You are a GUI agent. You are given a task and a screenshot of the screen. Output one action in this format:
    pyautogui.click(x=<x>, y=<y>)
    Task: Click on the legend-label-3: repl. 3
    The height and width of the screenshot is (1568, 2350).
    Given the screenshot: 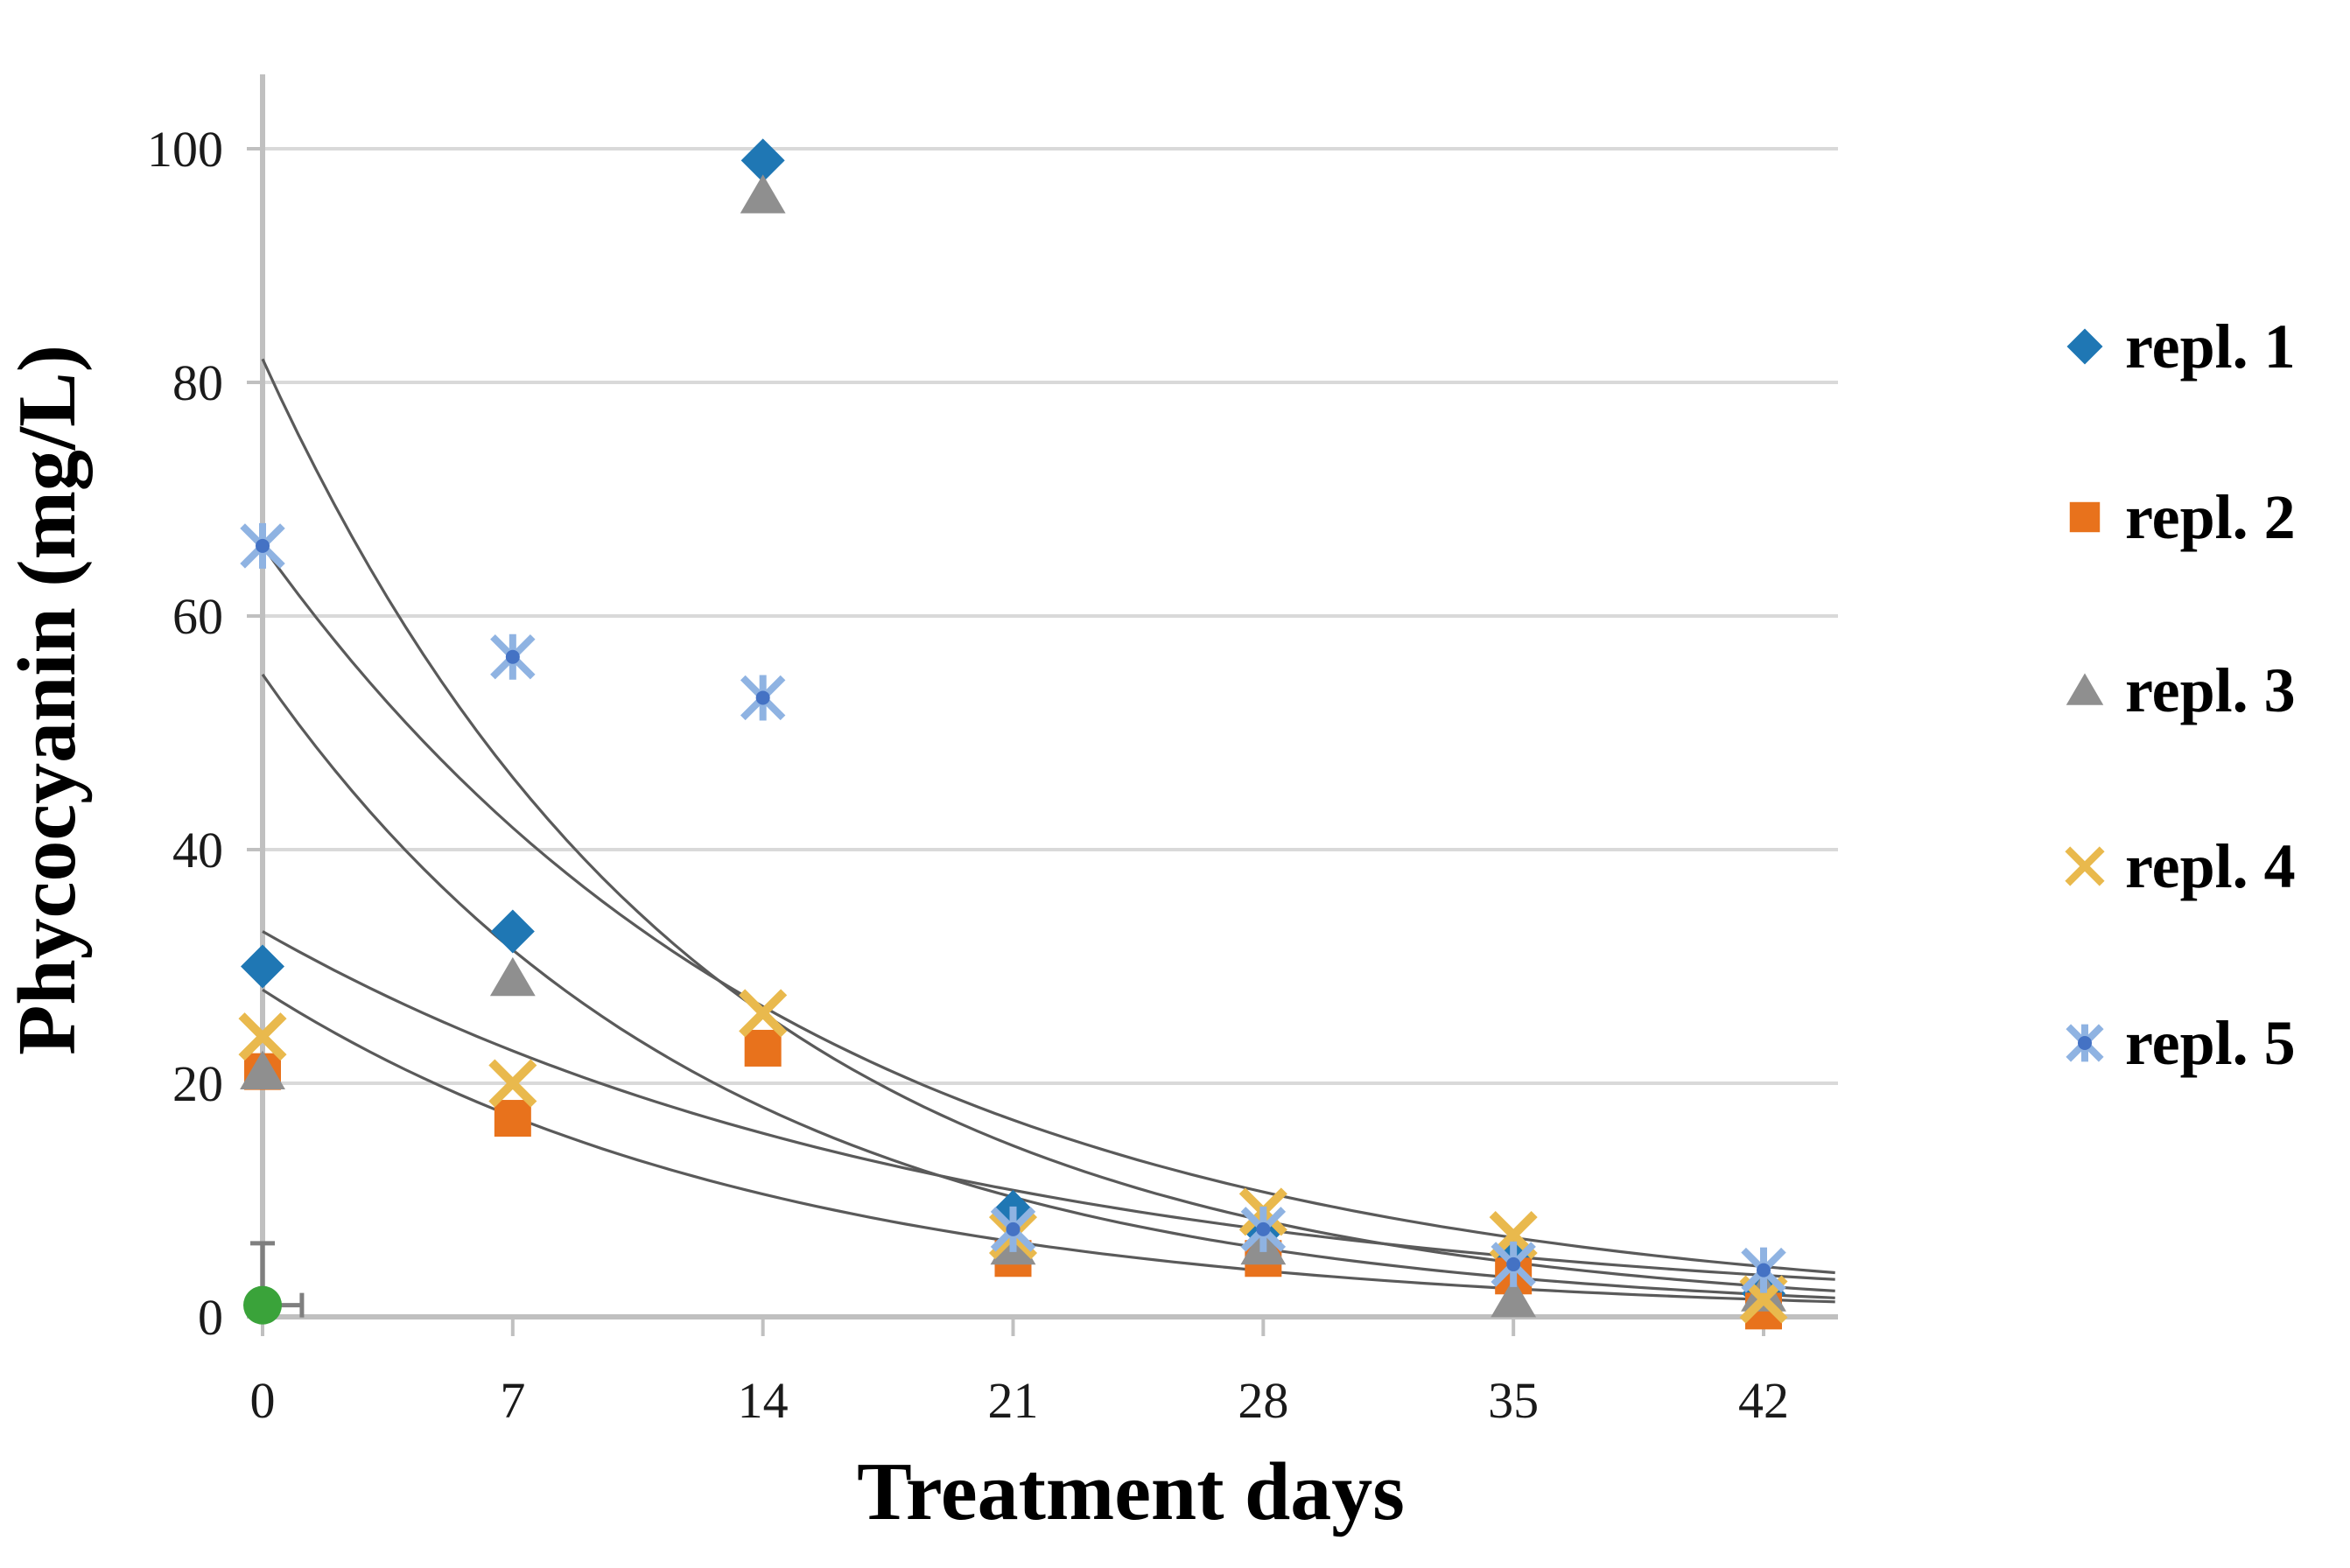 What is the action you would take?
    pyautogui.click(x=2210, y=690)
    